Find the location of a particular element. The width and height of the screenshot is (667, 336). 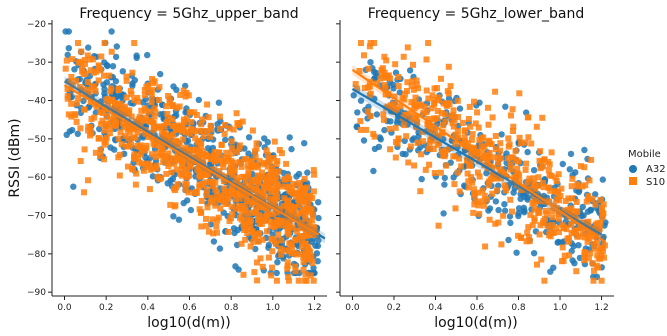

legend: Mobile A32 S10 is located at coordinates (647, 168).